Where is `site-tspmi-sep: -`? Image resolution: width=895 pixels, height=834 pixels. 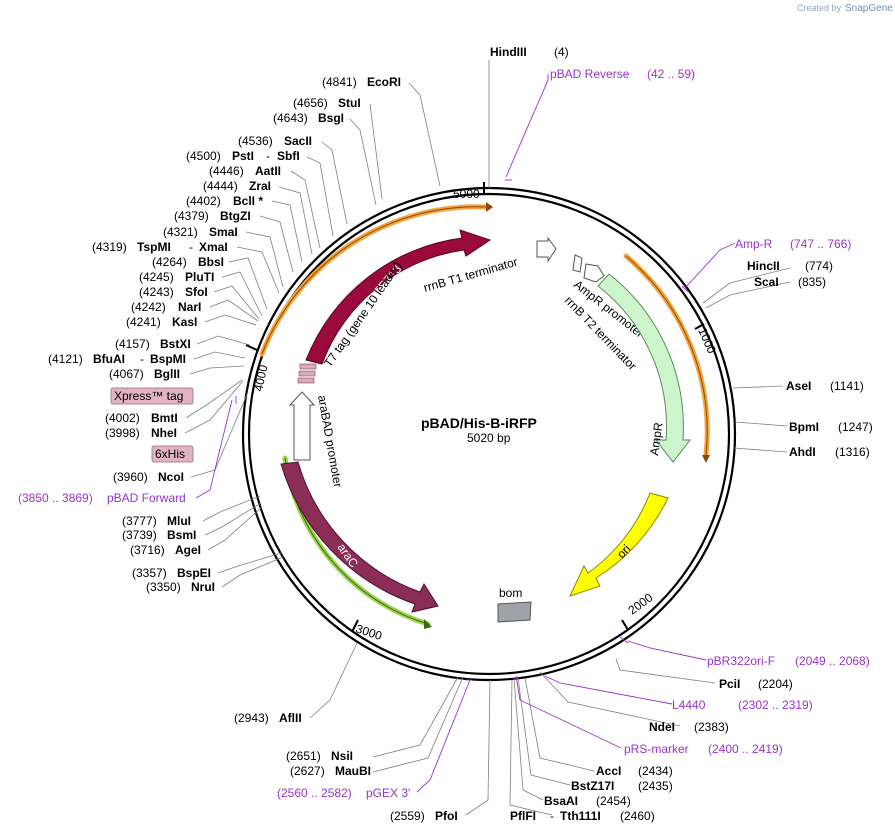
site-tspmi-sep: - is located at coordinates (191, 247).